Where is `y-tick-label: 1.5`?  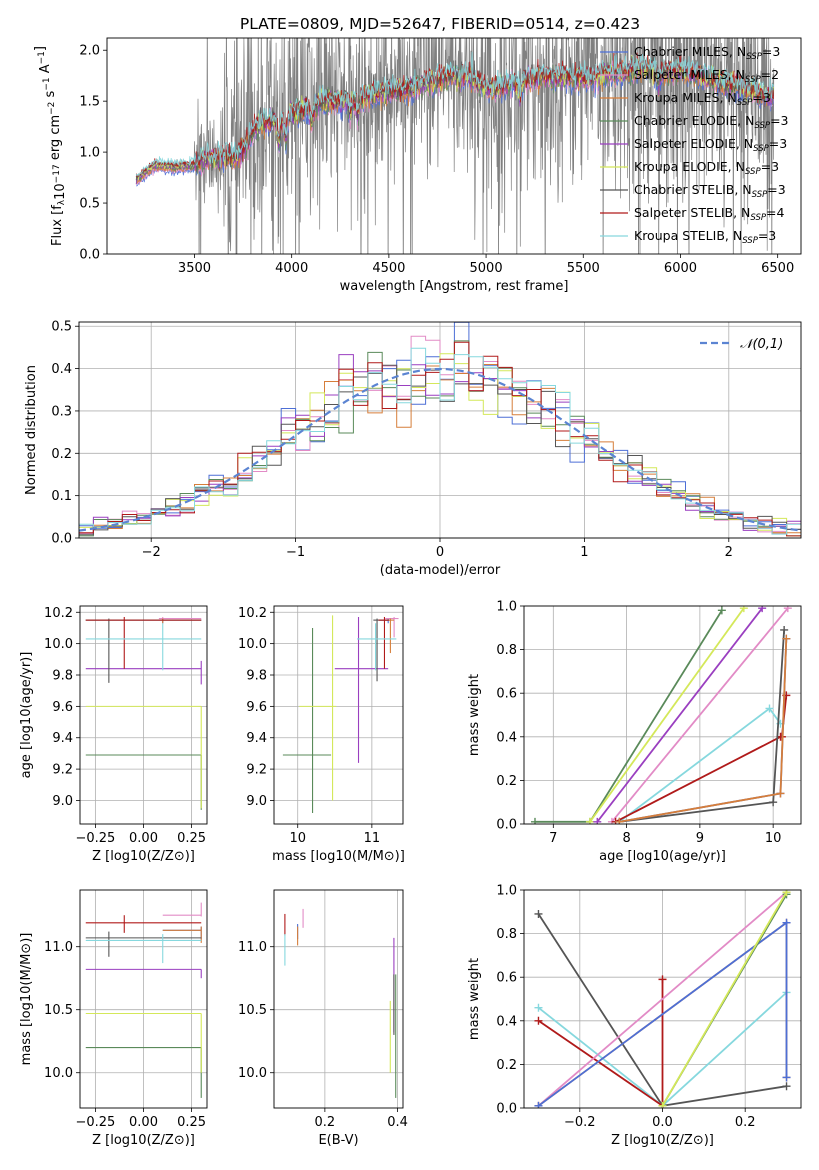
y-tick-label: 1.5 is located at coordinates (89, 102).